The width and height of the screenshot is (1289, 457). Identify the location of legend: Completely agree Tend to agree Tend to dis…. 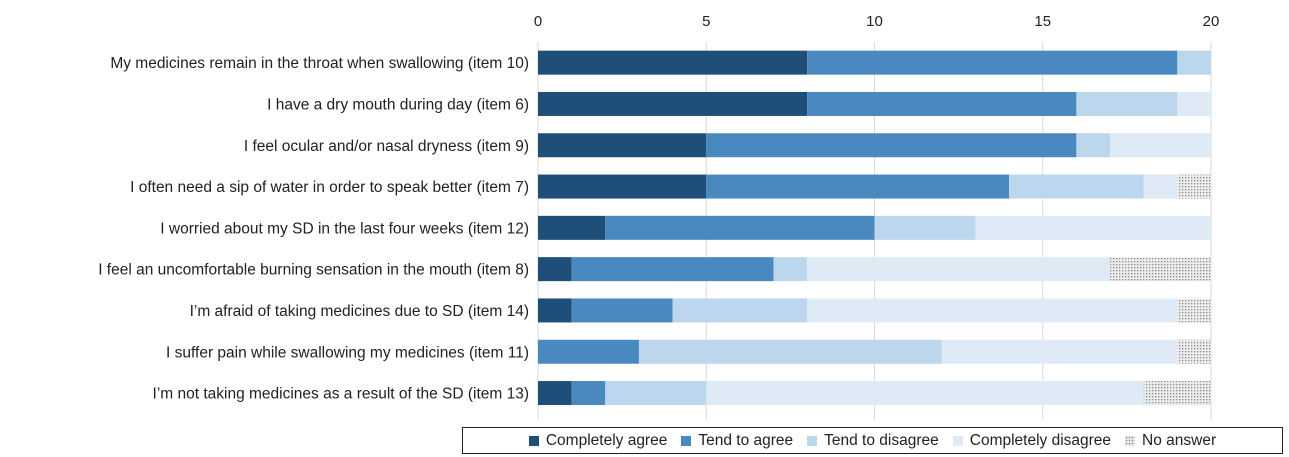
(872, 440).